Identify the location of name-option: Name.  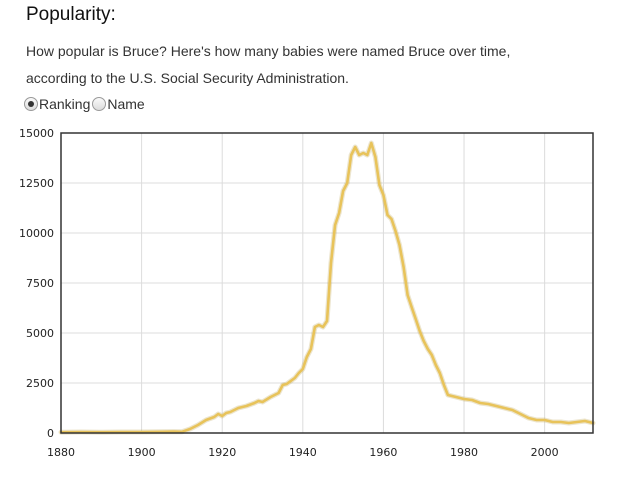
(118, 104).